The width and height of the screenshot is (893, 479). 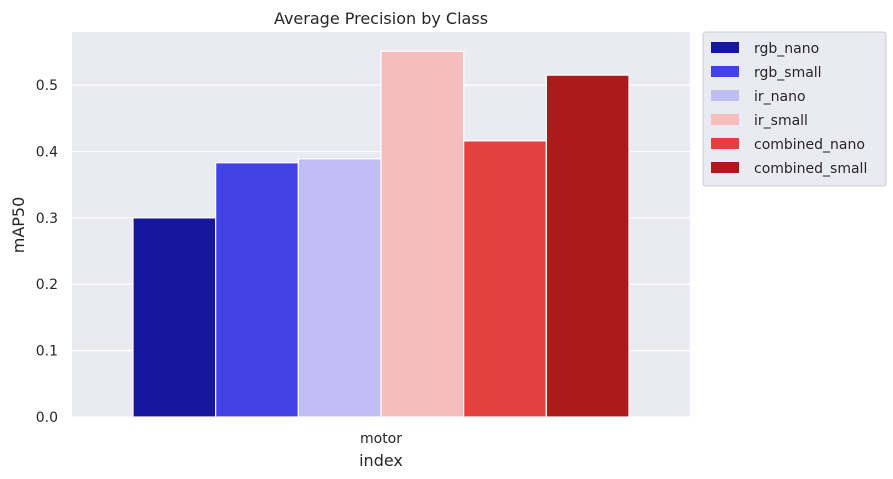 What do you see at coordinates (810, 169) in the screenshot?
I see `legend-label: combined_small` at bounding box center [810, 169].